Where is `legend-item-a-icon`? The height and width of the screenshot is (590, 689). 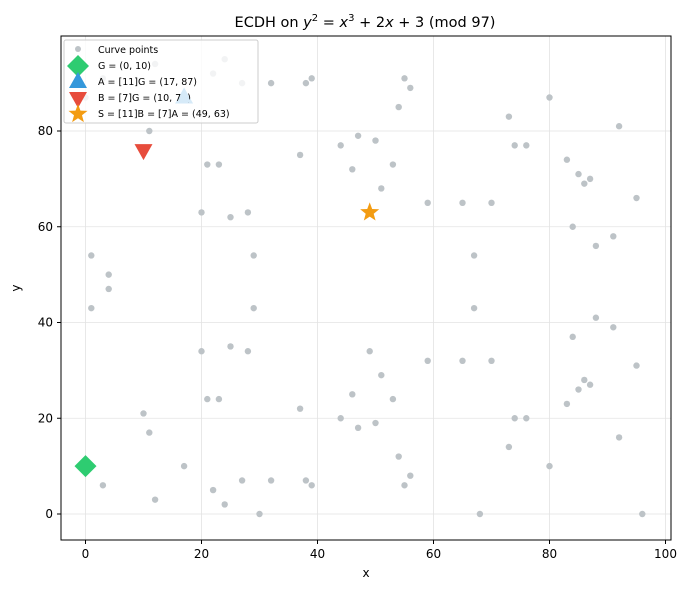
legend-item-a-icon is located at coordinates (78, 80).